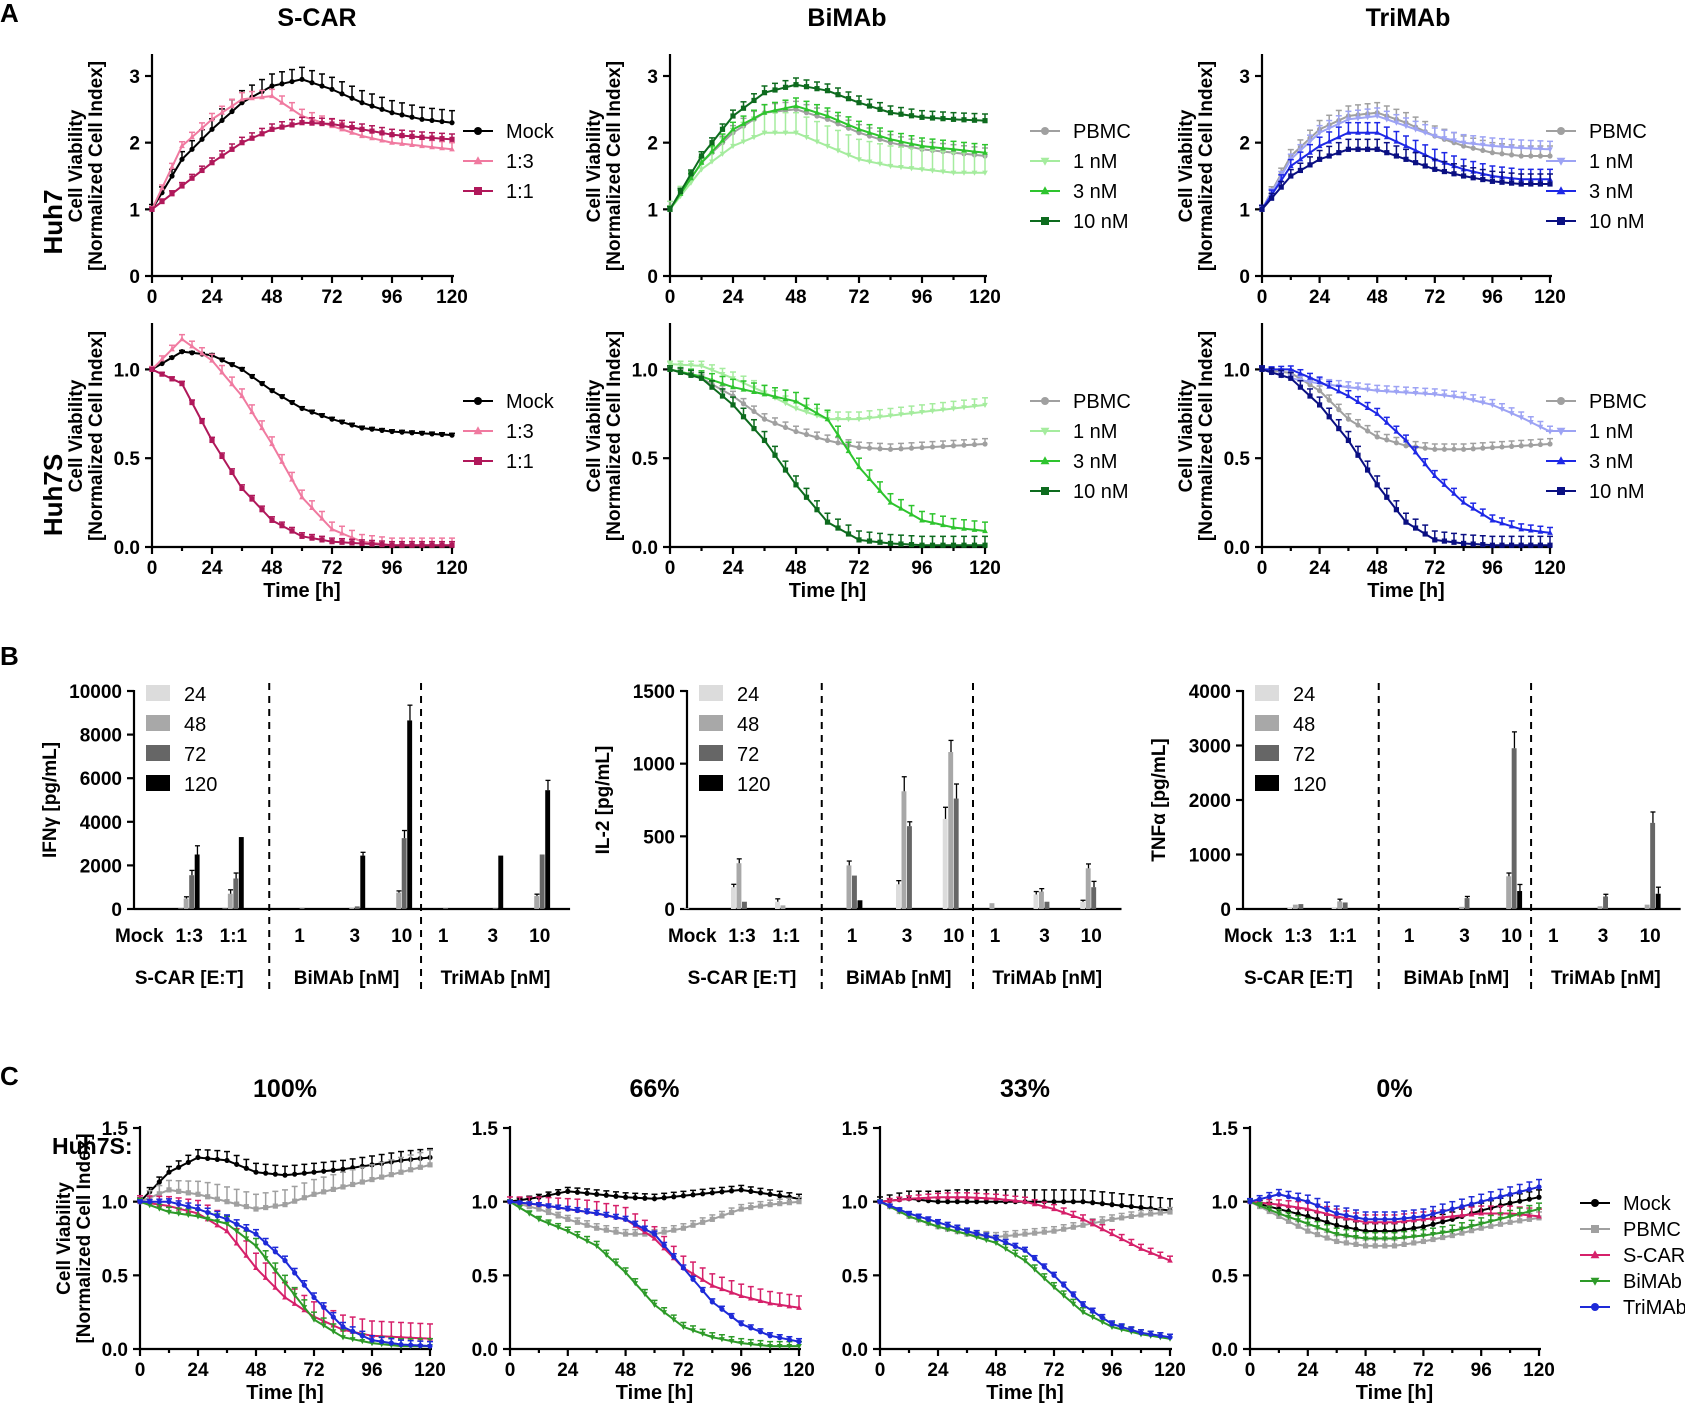 The width and height of the screenshot is (1685, 1409). Describe the element at coordinates (1267, 693) in the screenshot. I see `panel-b-tnfa-legend-swatch` at that location.